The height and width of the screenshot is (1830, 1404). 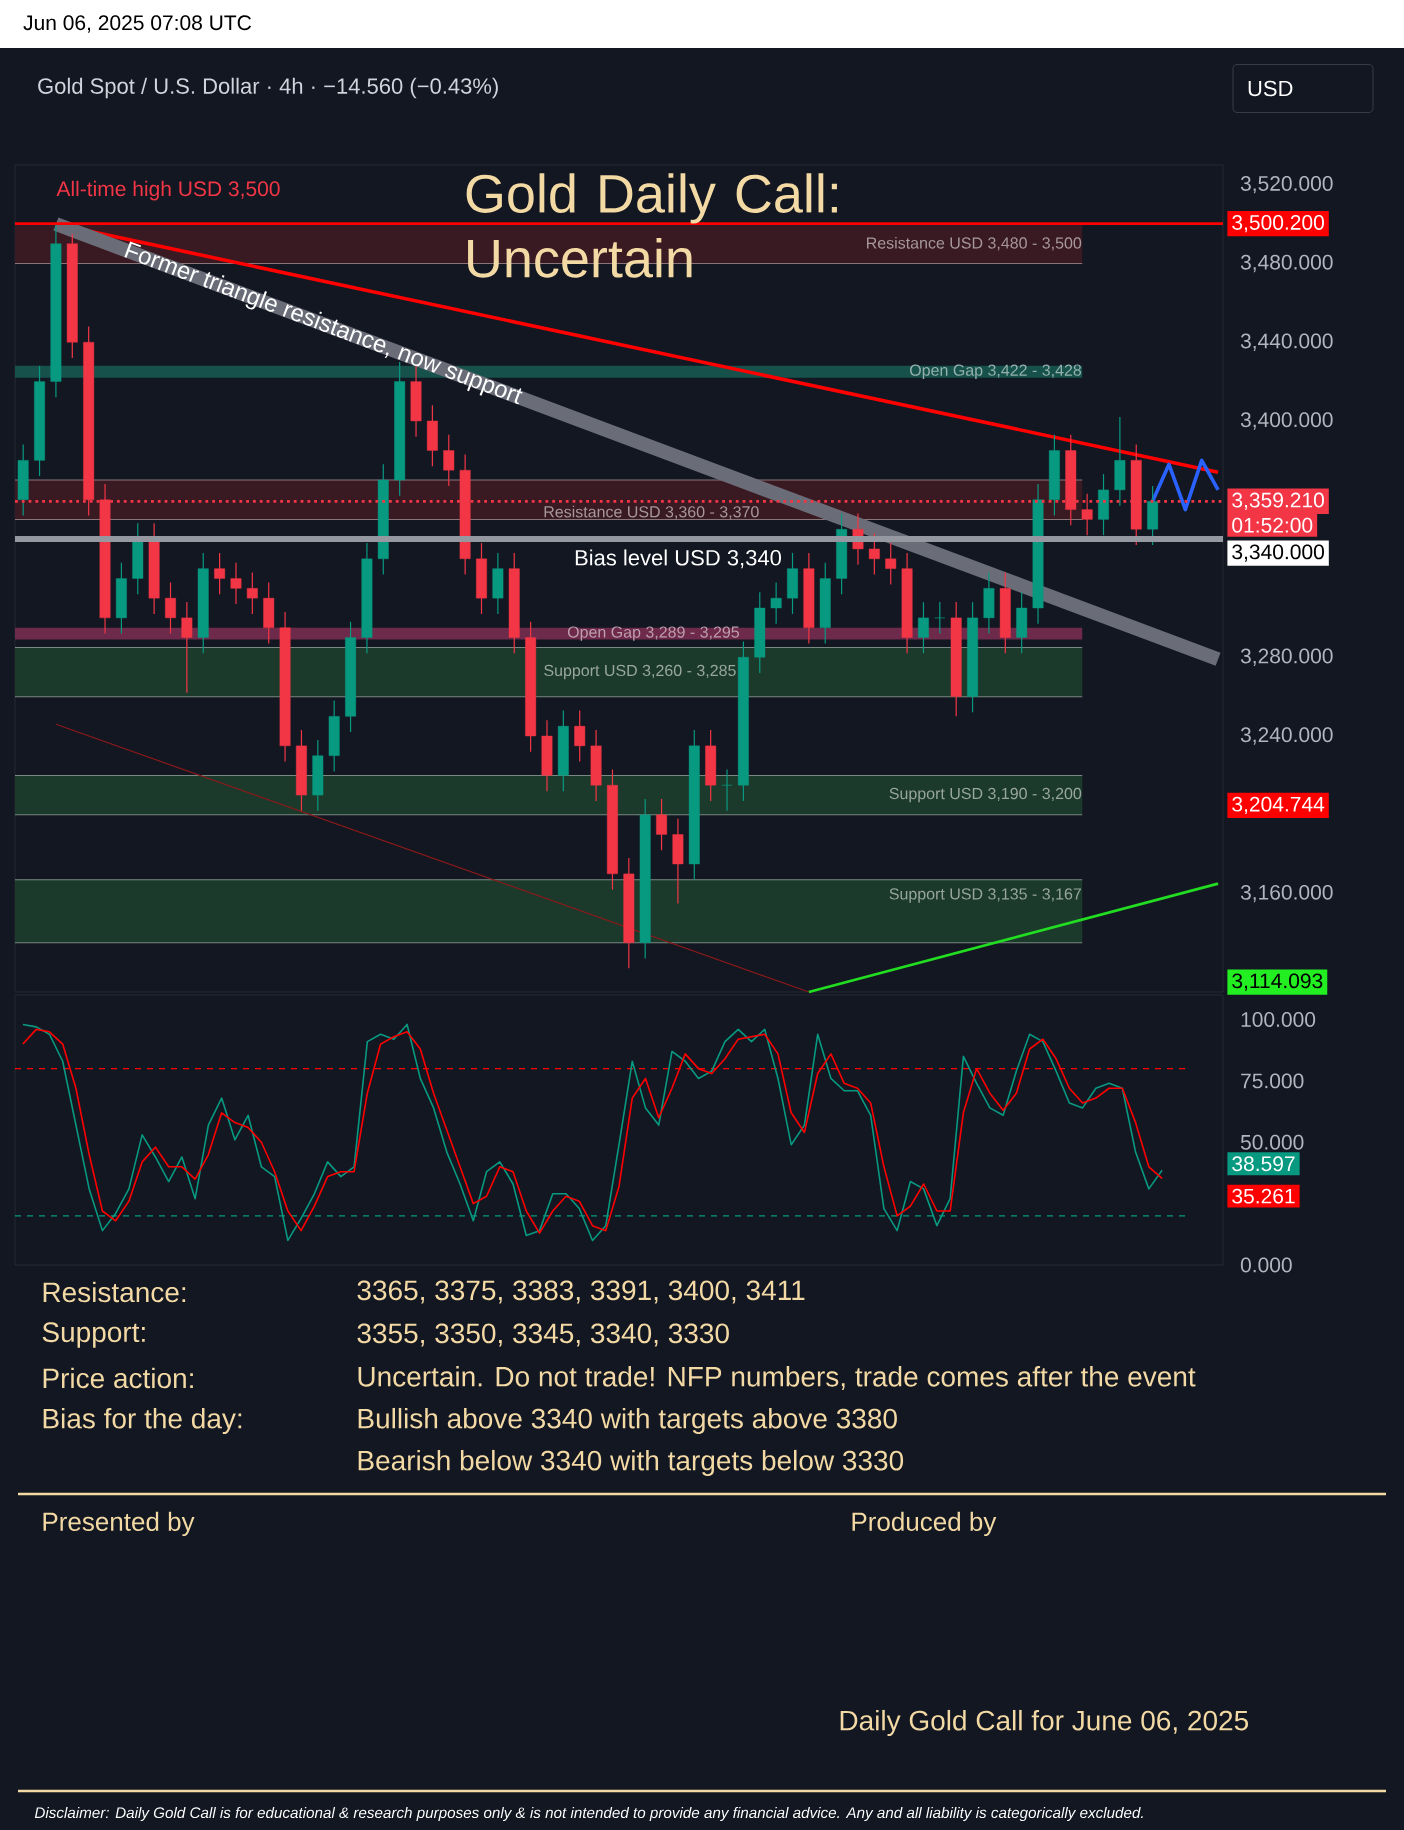 I want to click on text: Price action:, so click(x=118, y=1378).